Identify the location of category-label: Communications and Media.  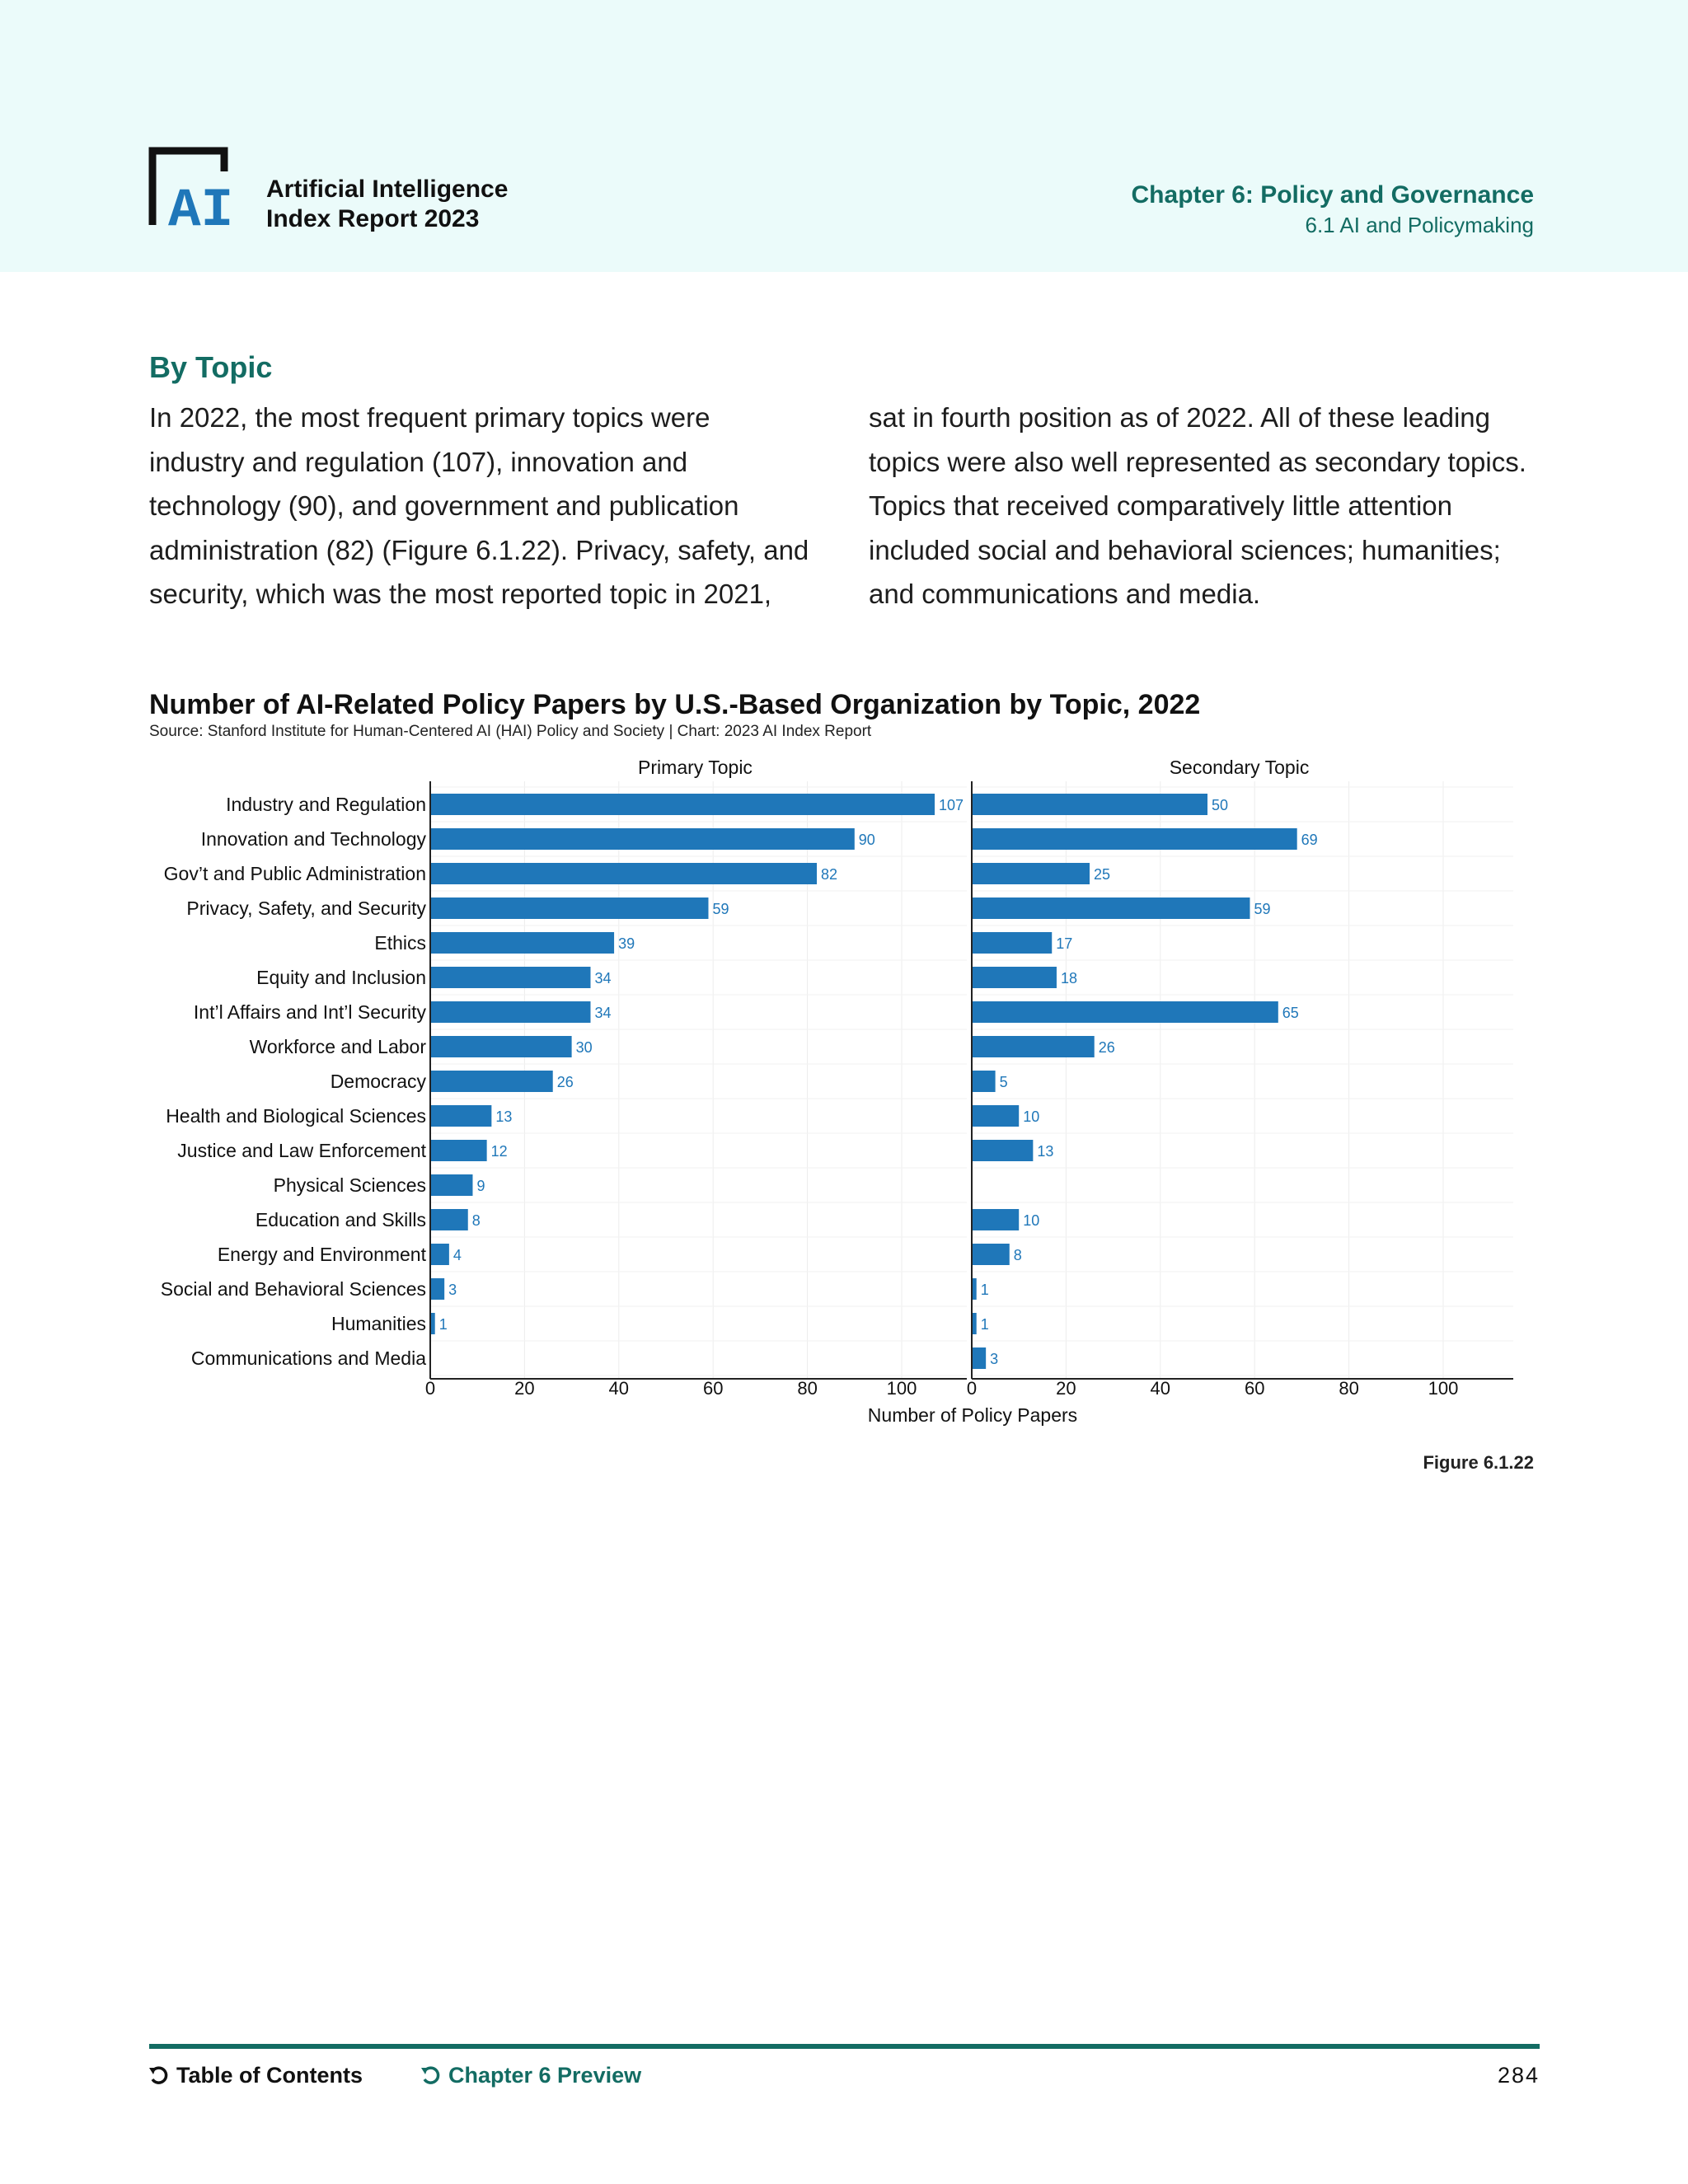
(308, 1358).